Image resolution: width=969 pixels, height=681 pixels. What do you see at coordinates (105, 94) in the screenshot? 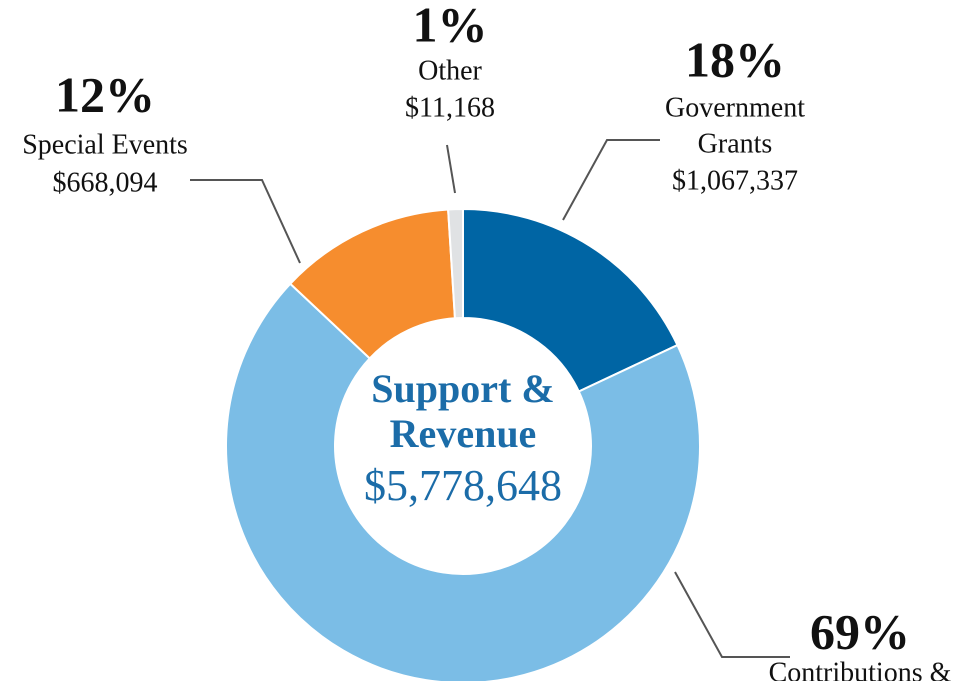
I see `percent-label: 12%` at bounding box center [105, 94].